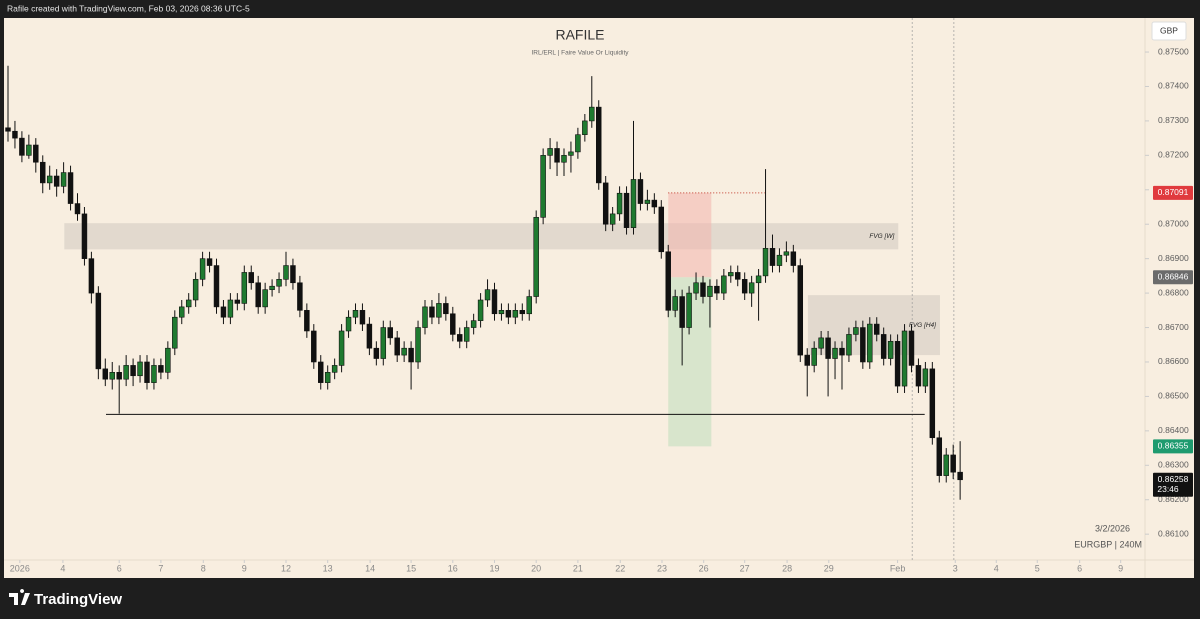  What do you see at coordinates (600, 598) in the screenshot?
I see `footer` at bounding box center [600, 598].